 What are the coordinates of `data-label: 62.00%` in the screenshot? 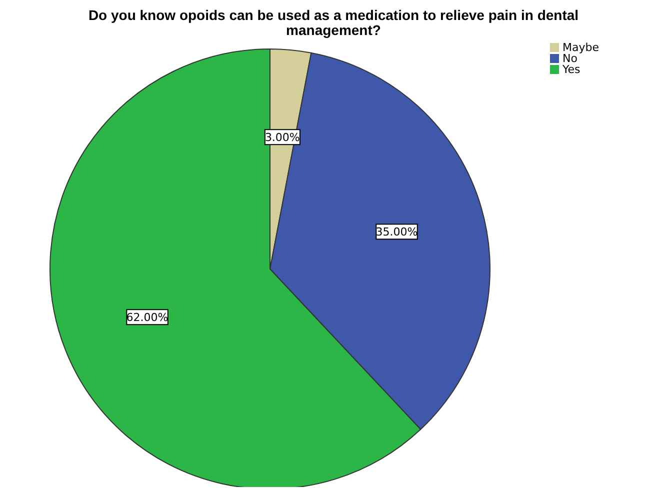 It's located at (147, 317).